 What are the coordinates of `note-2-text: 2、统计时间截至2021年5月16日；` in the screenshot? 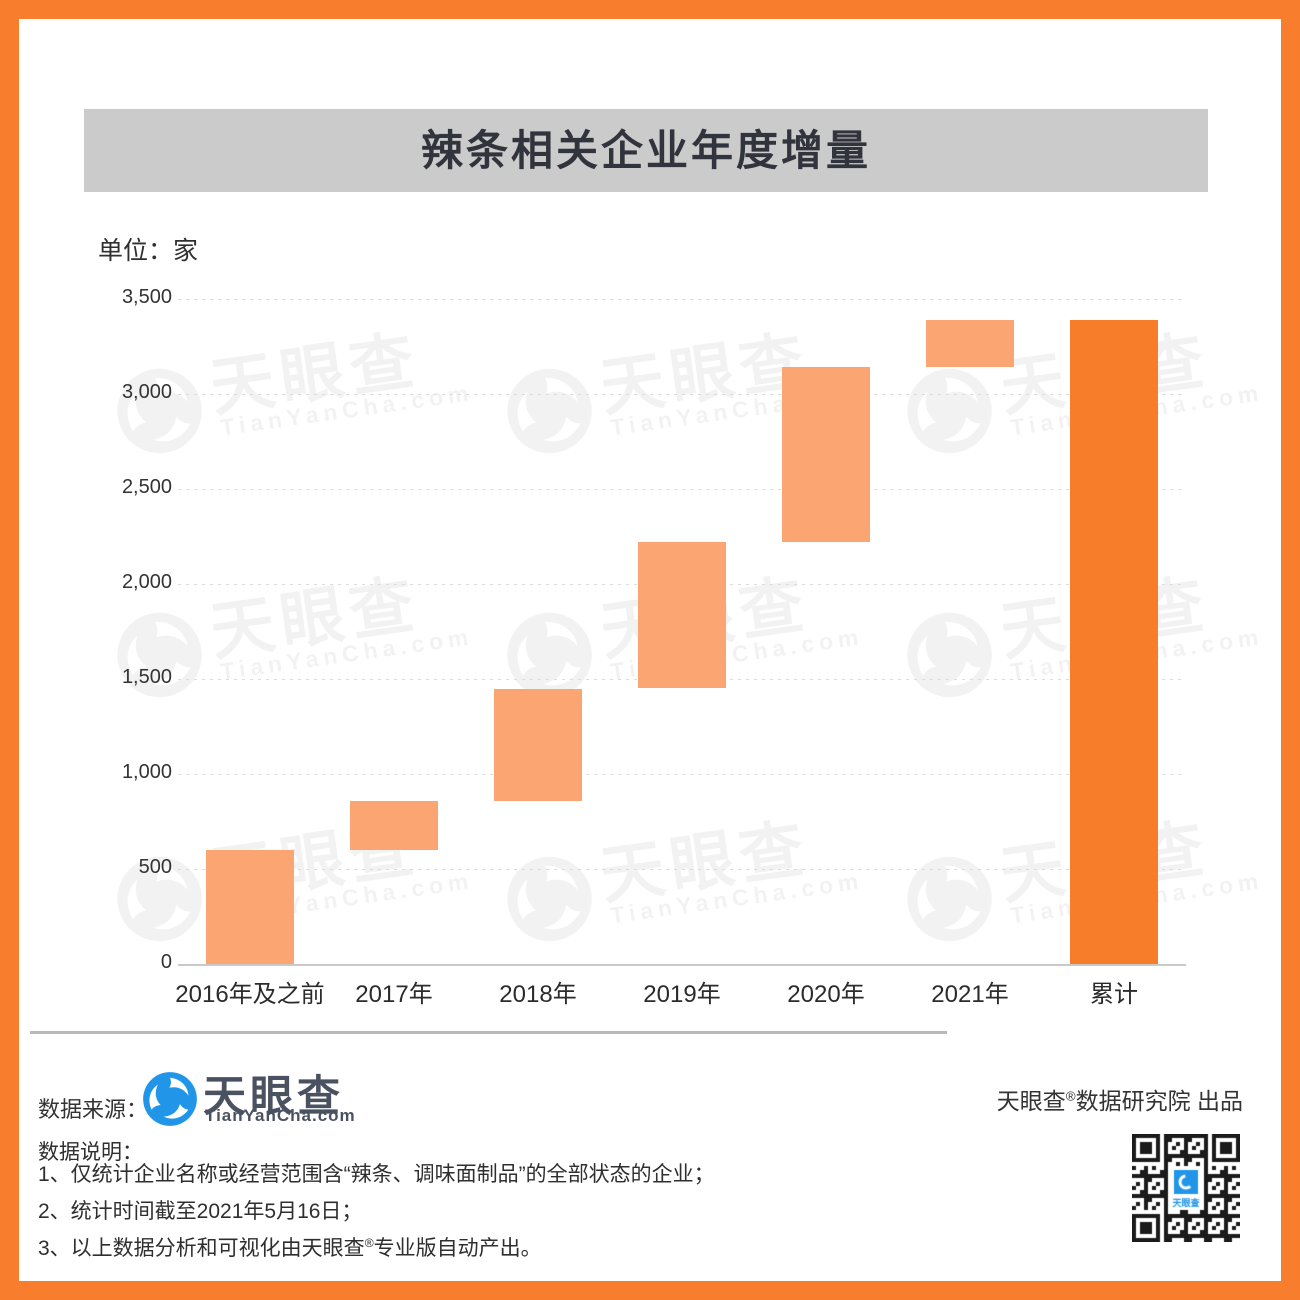 It's located at (200, 1211).